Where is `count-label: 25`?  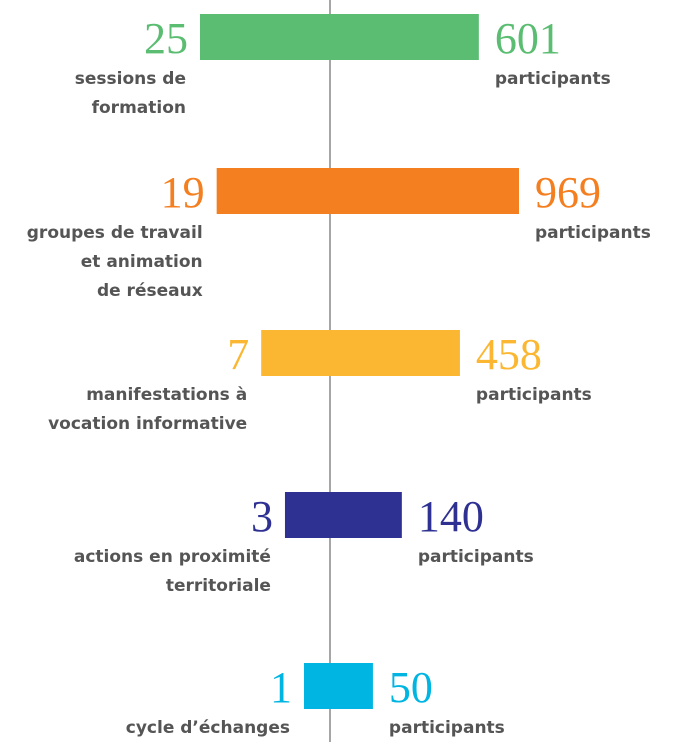 count-label: 25 is located at coordinates (166, 38).